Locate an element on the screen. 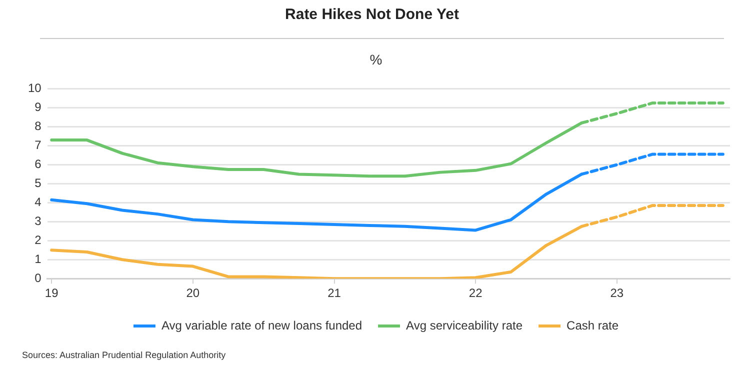  legend-label: Cash rate is located at coordinates (592, 325).